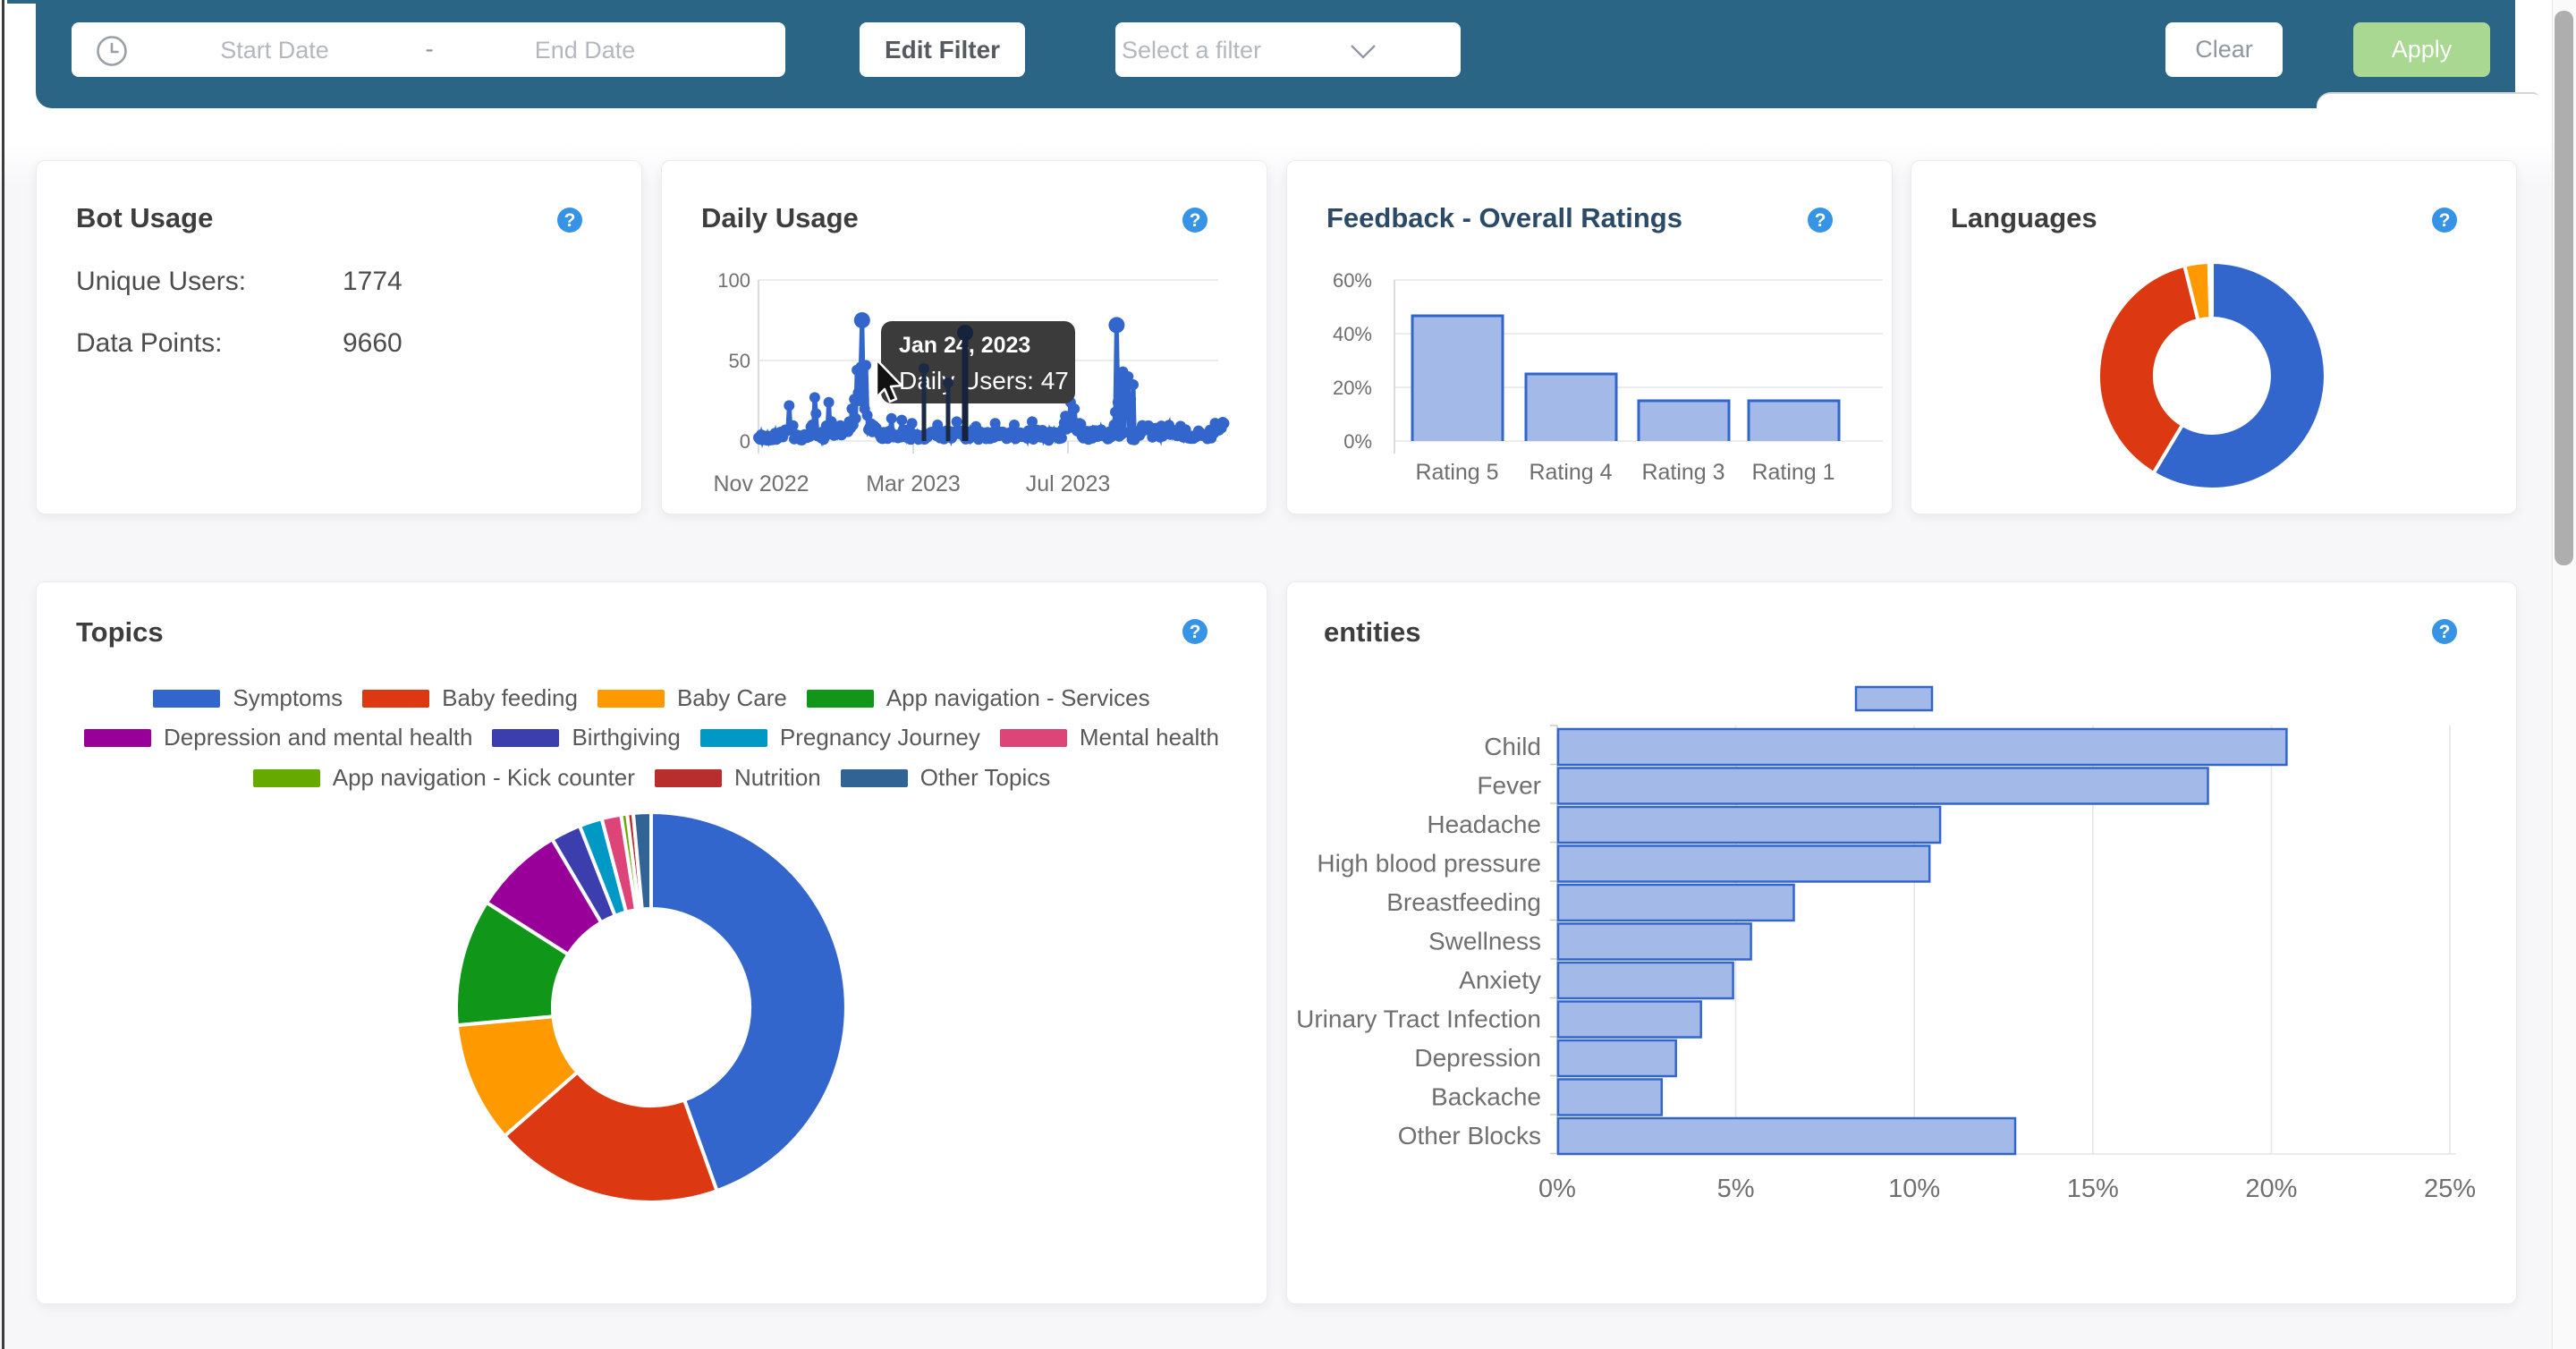 The width and height of the screenshot is (2576, 1349). Describe the element at coordinates (1352, 280) in the screenshot. I see `svg-text: 60%` at that location.